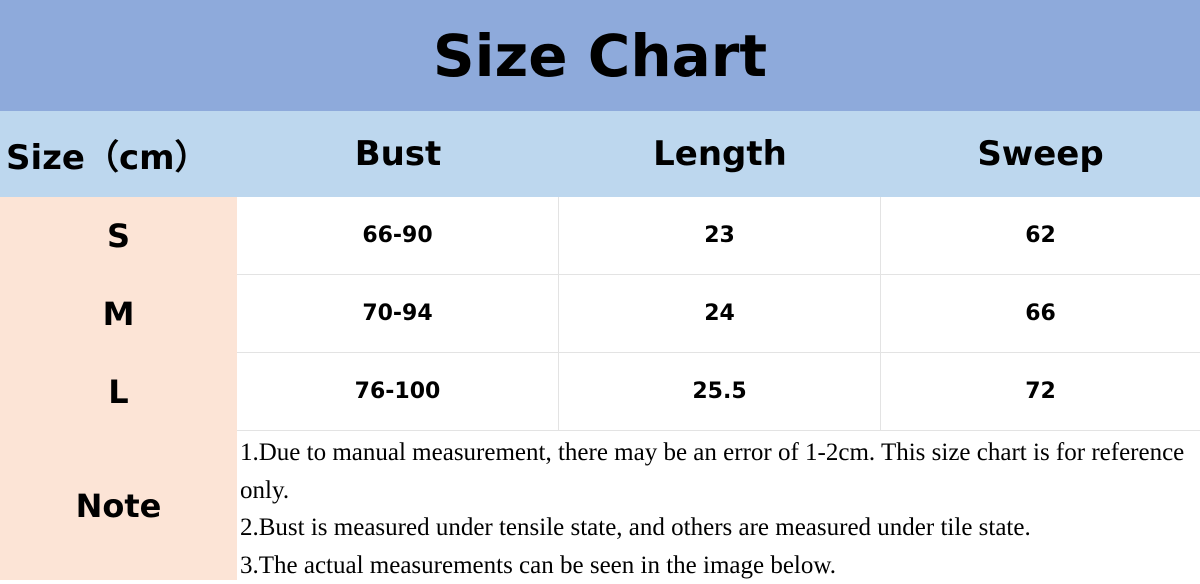 Image resolution: width=1200 pixels, height=584 pixels. What do you see at coordinates (398, 154) in the screenshot?
I see `header-bust: Bust` at bounding box center [398, 154].